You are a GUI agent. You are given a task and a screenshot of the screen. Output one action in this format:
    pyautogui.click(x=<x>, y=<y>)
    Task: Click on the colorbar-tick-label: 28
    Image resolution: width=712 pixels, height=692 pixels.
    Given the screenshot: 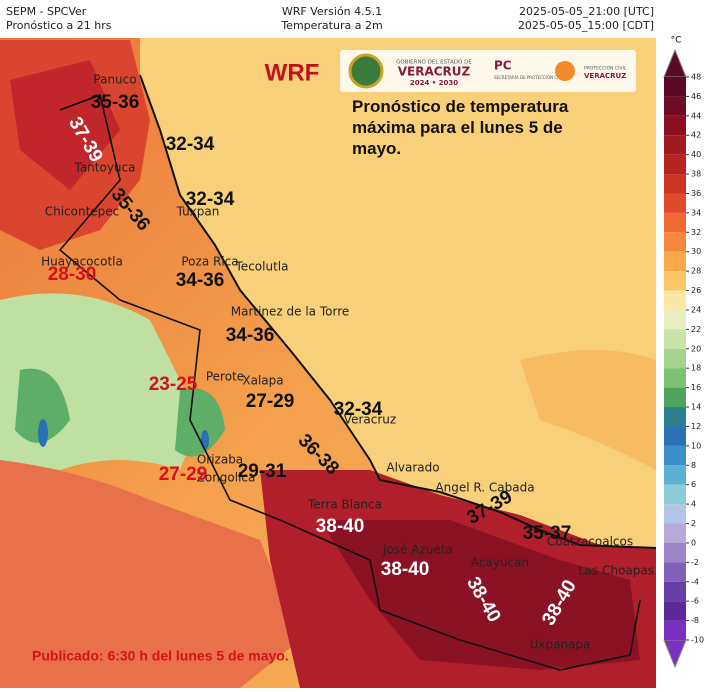 What is the action you would take?
    pyautogui.click(x=696, y=271)
    